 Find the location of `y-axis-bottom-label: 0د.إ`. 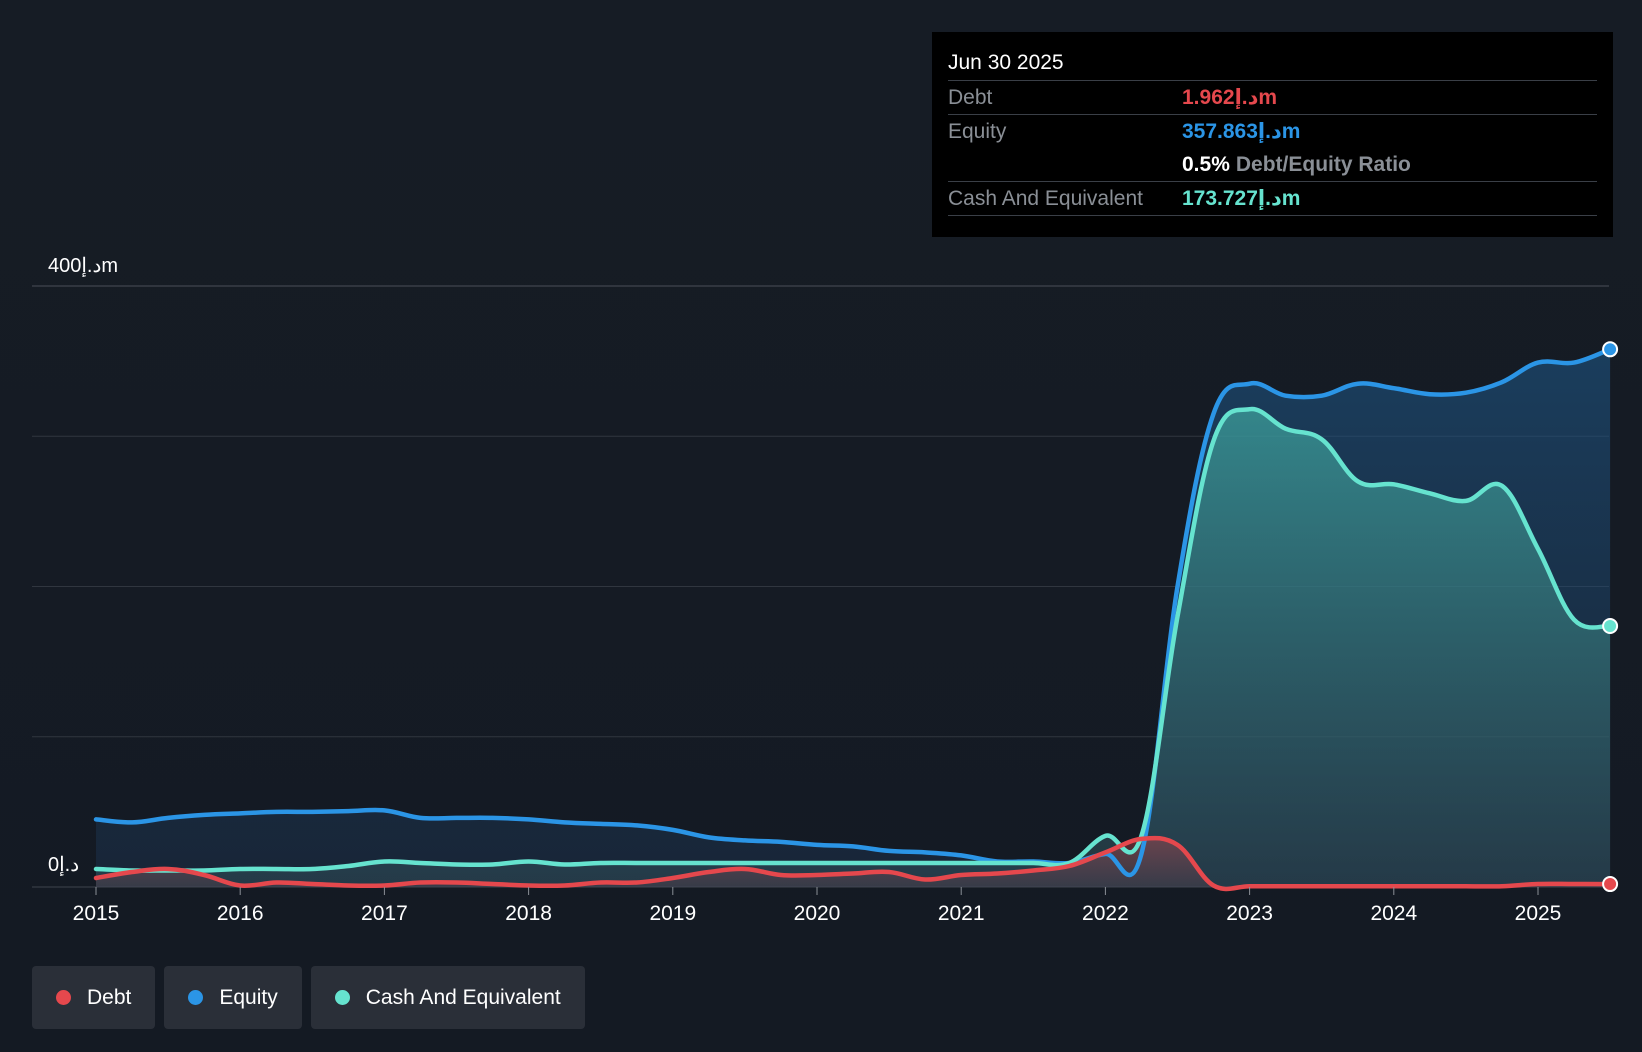

y-axis-bottom-label: 0د.إ is located at coordinates (63, 865).